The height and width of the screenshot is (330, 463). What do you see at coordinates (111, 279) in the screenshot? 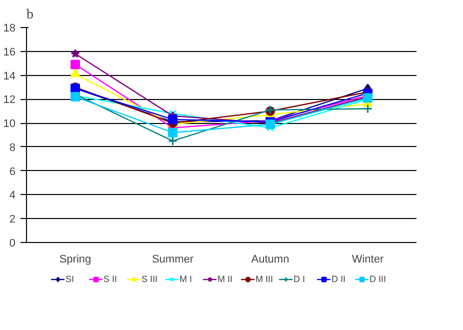
I see `legend-label: S II` at bounding box center [111, 279].